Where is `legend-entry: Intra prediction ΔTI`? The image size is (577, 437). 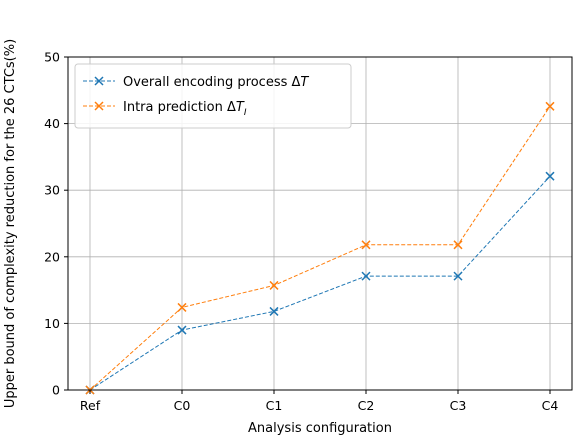 legend-entry: Intra prediction ΔTI is located at coordinates (165, 109).